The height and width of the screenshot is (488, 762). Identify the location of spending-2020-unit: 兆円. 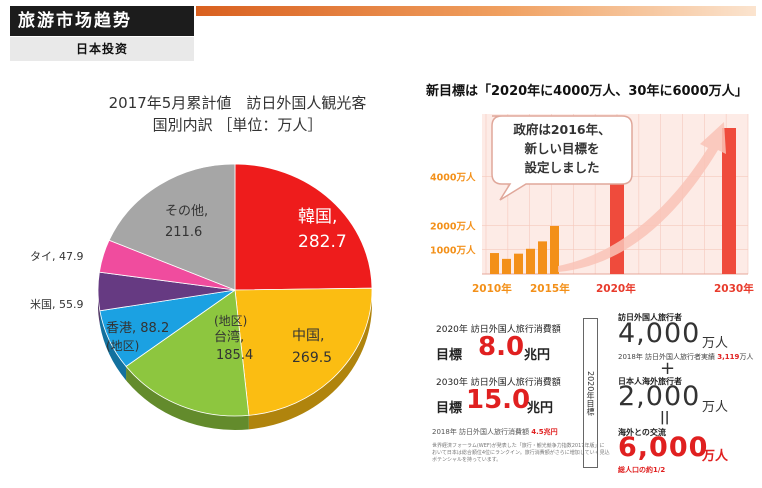
(537, 355).